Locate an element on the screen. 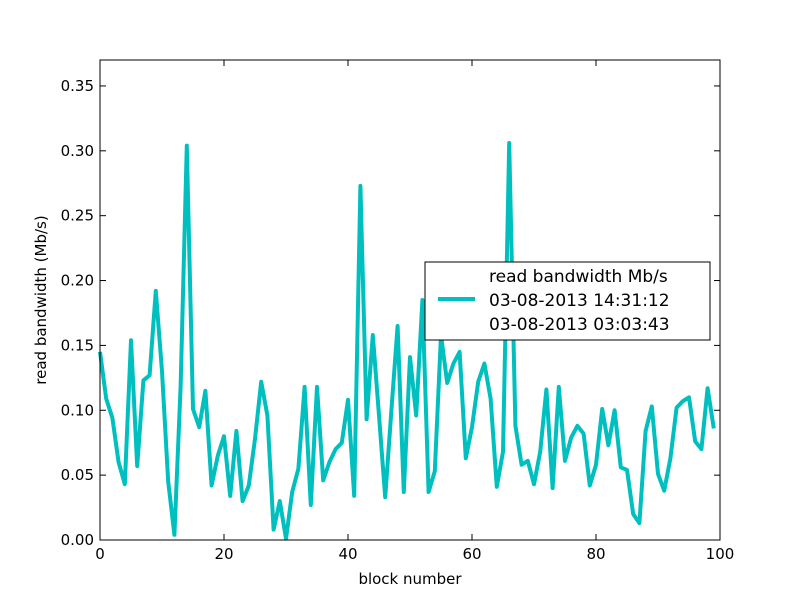 This screenshot has width=800, height=600. x-tick-label: 20 is located at coordinates (223, 554).